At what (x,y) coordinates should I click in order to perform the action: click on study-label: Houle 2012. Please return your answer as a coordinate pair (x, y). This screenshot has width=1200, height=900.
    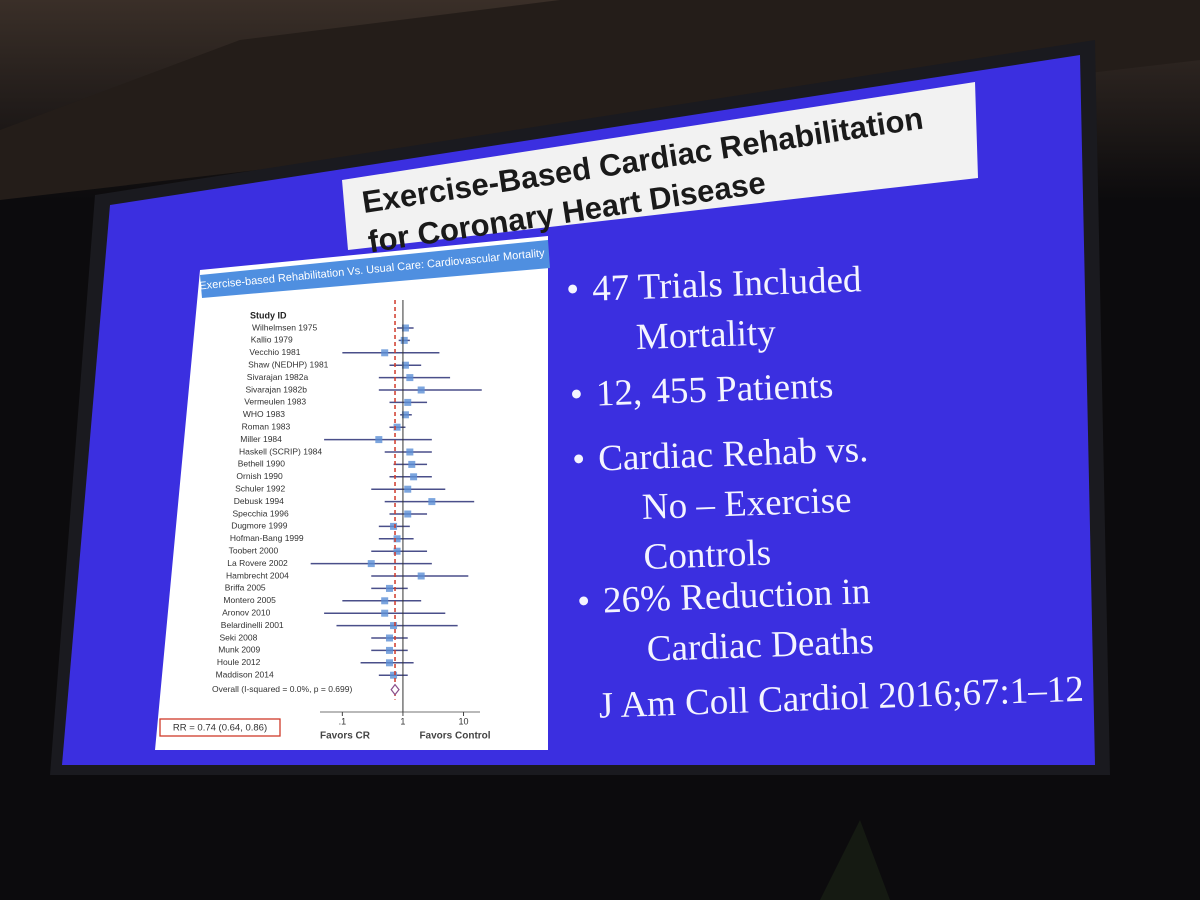
    Looking at the image, I should click on (239, 662).